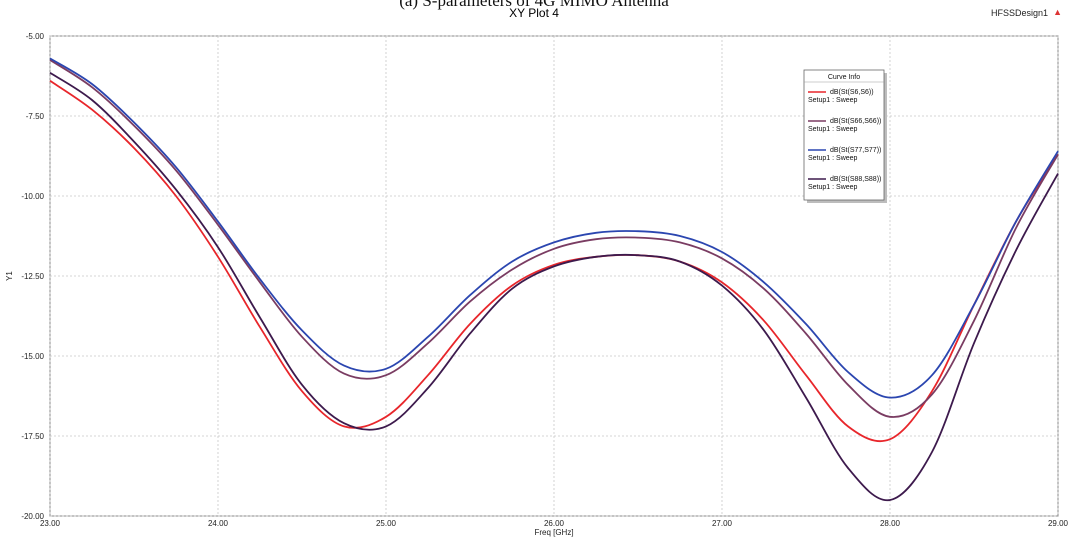 The height and width of the screenshot is (542, 1068). What do you see at coordinates (50, 523) in the screenshot?
I see `x-tick-label: 23.00` at bounding box center [50, 523].